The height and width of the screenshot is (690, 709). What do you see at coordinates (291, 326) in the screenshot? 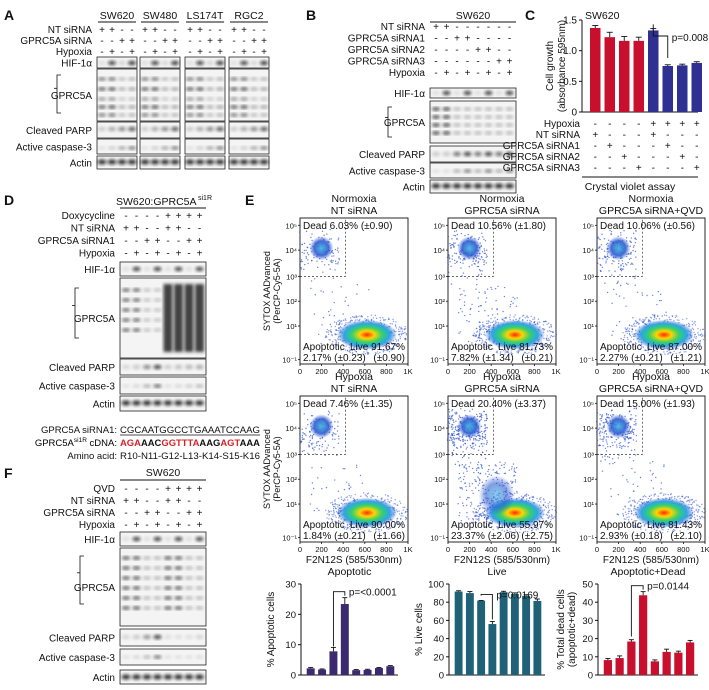
I see `y-tick-label: 10¹` at bounding box center [291, 326].